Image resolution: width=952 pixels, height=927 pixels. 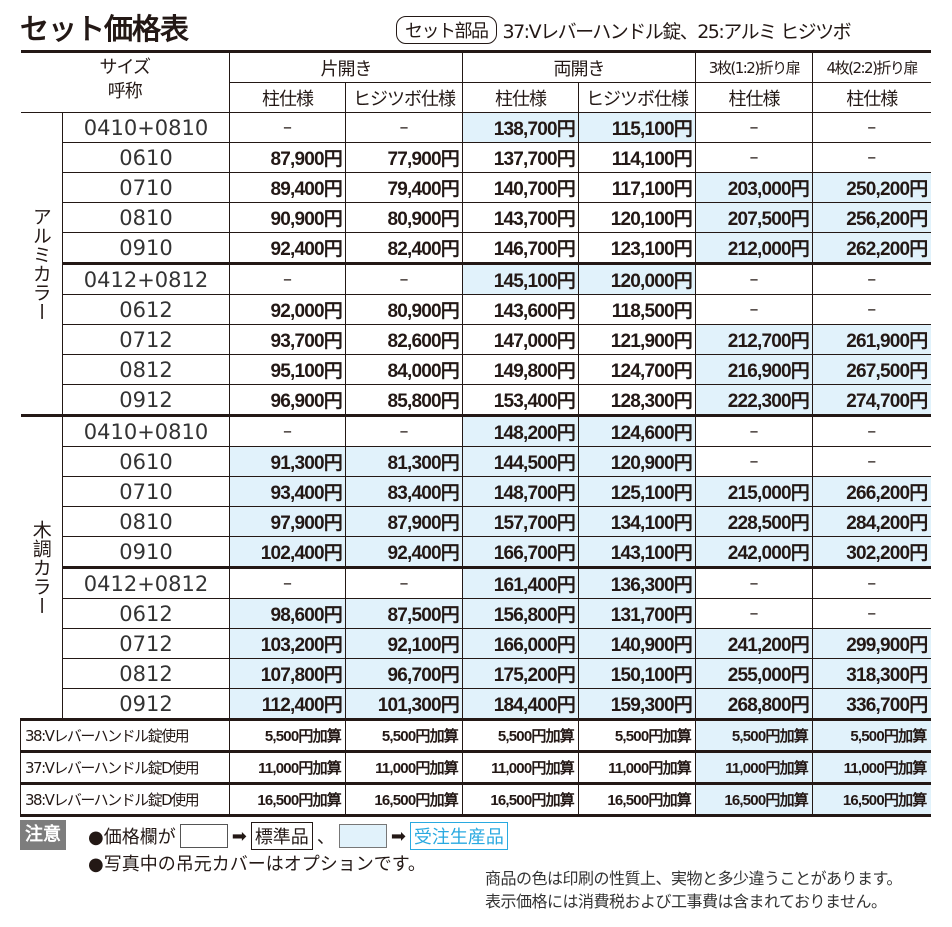 I want to click on size-header: サイズ 呼称, so click(x=125, y=81).